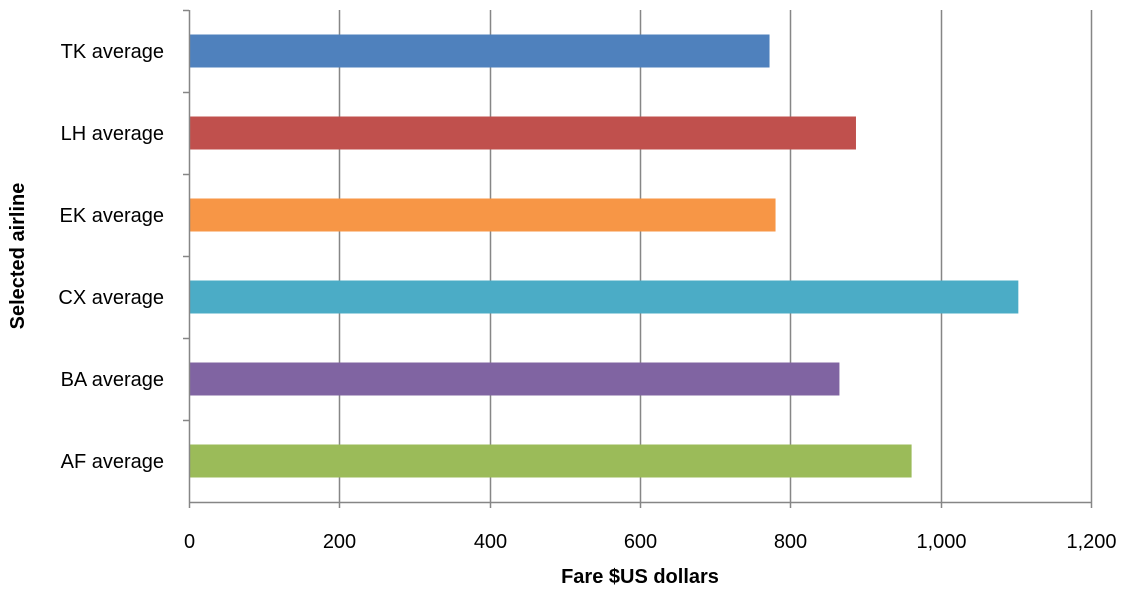  What do you see at coordinates (111, 298) in the screenshot?
I see `category-label: CX average` at bounding box center [111, 298].